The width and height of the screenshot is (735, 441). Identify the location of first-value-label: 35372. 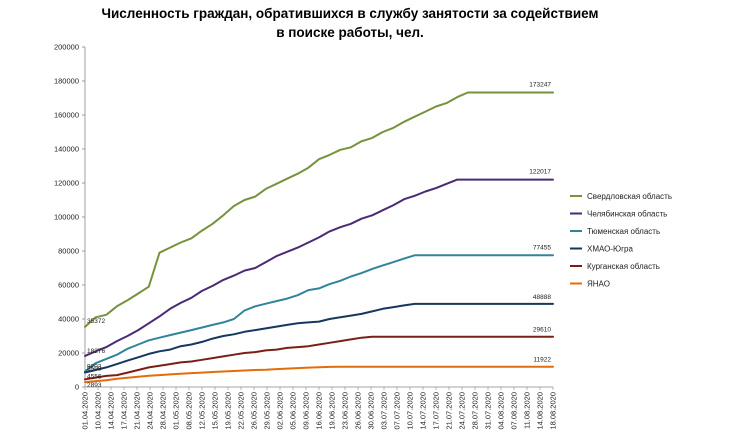
(96, 321).